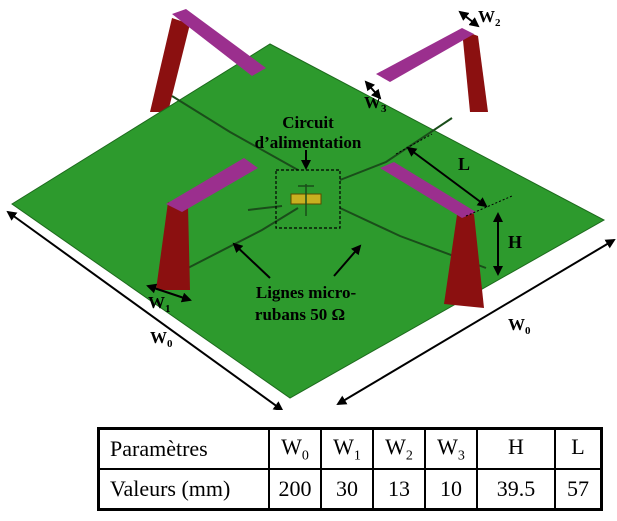 This screenshot has height=521, width=617. I want to click on lines-label-line2: rubans 50 Ω, so click(300, 314).